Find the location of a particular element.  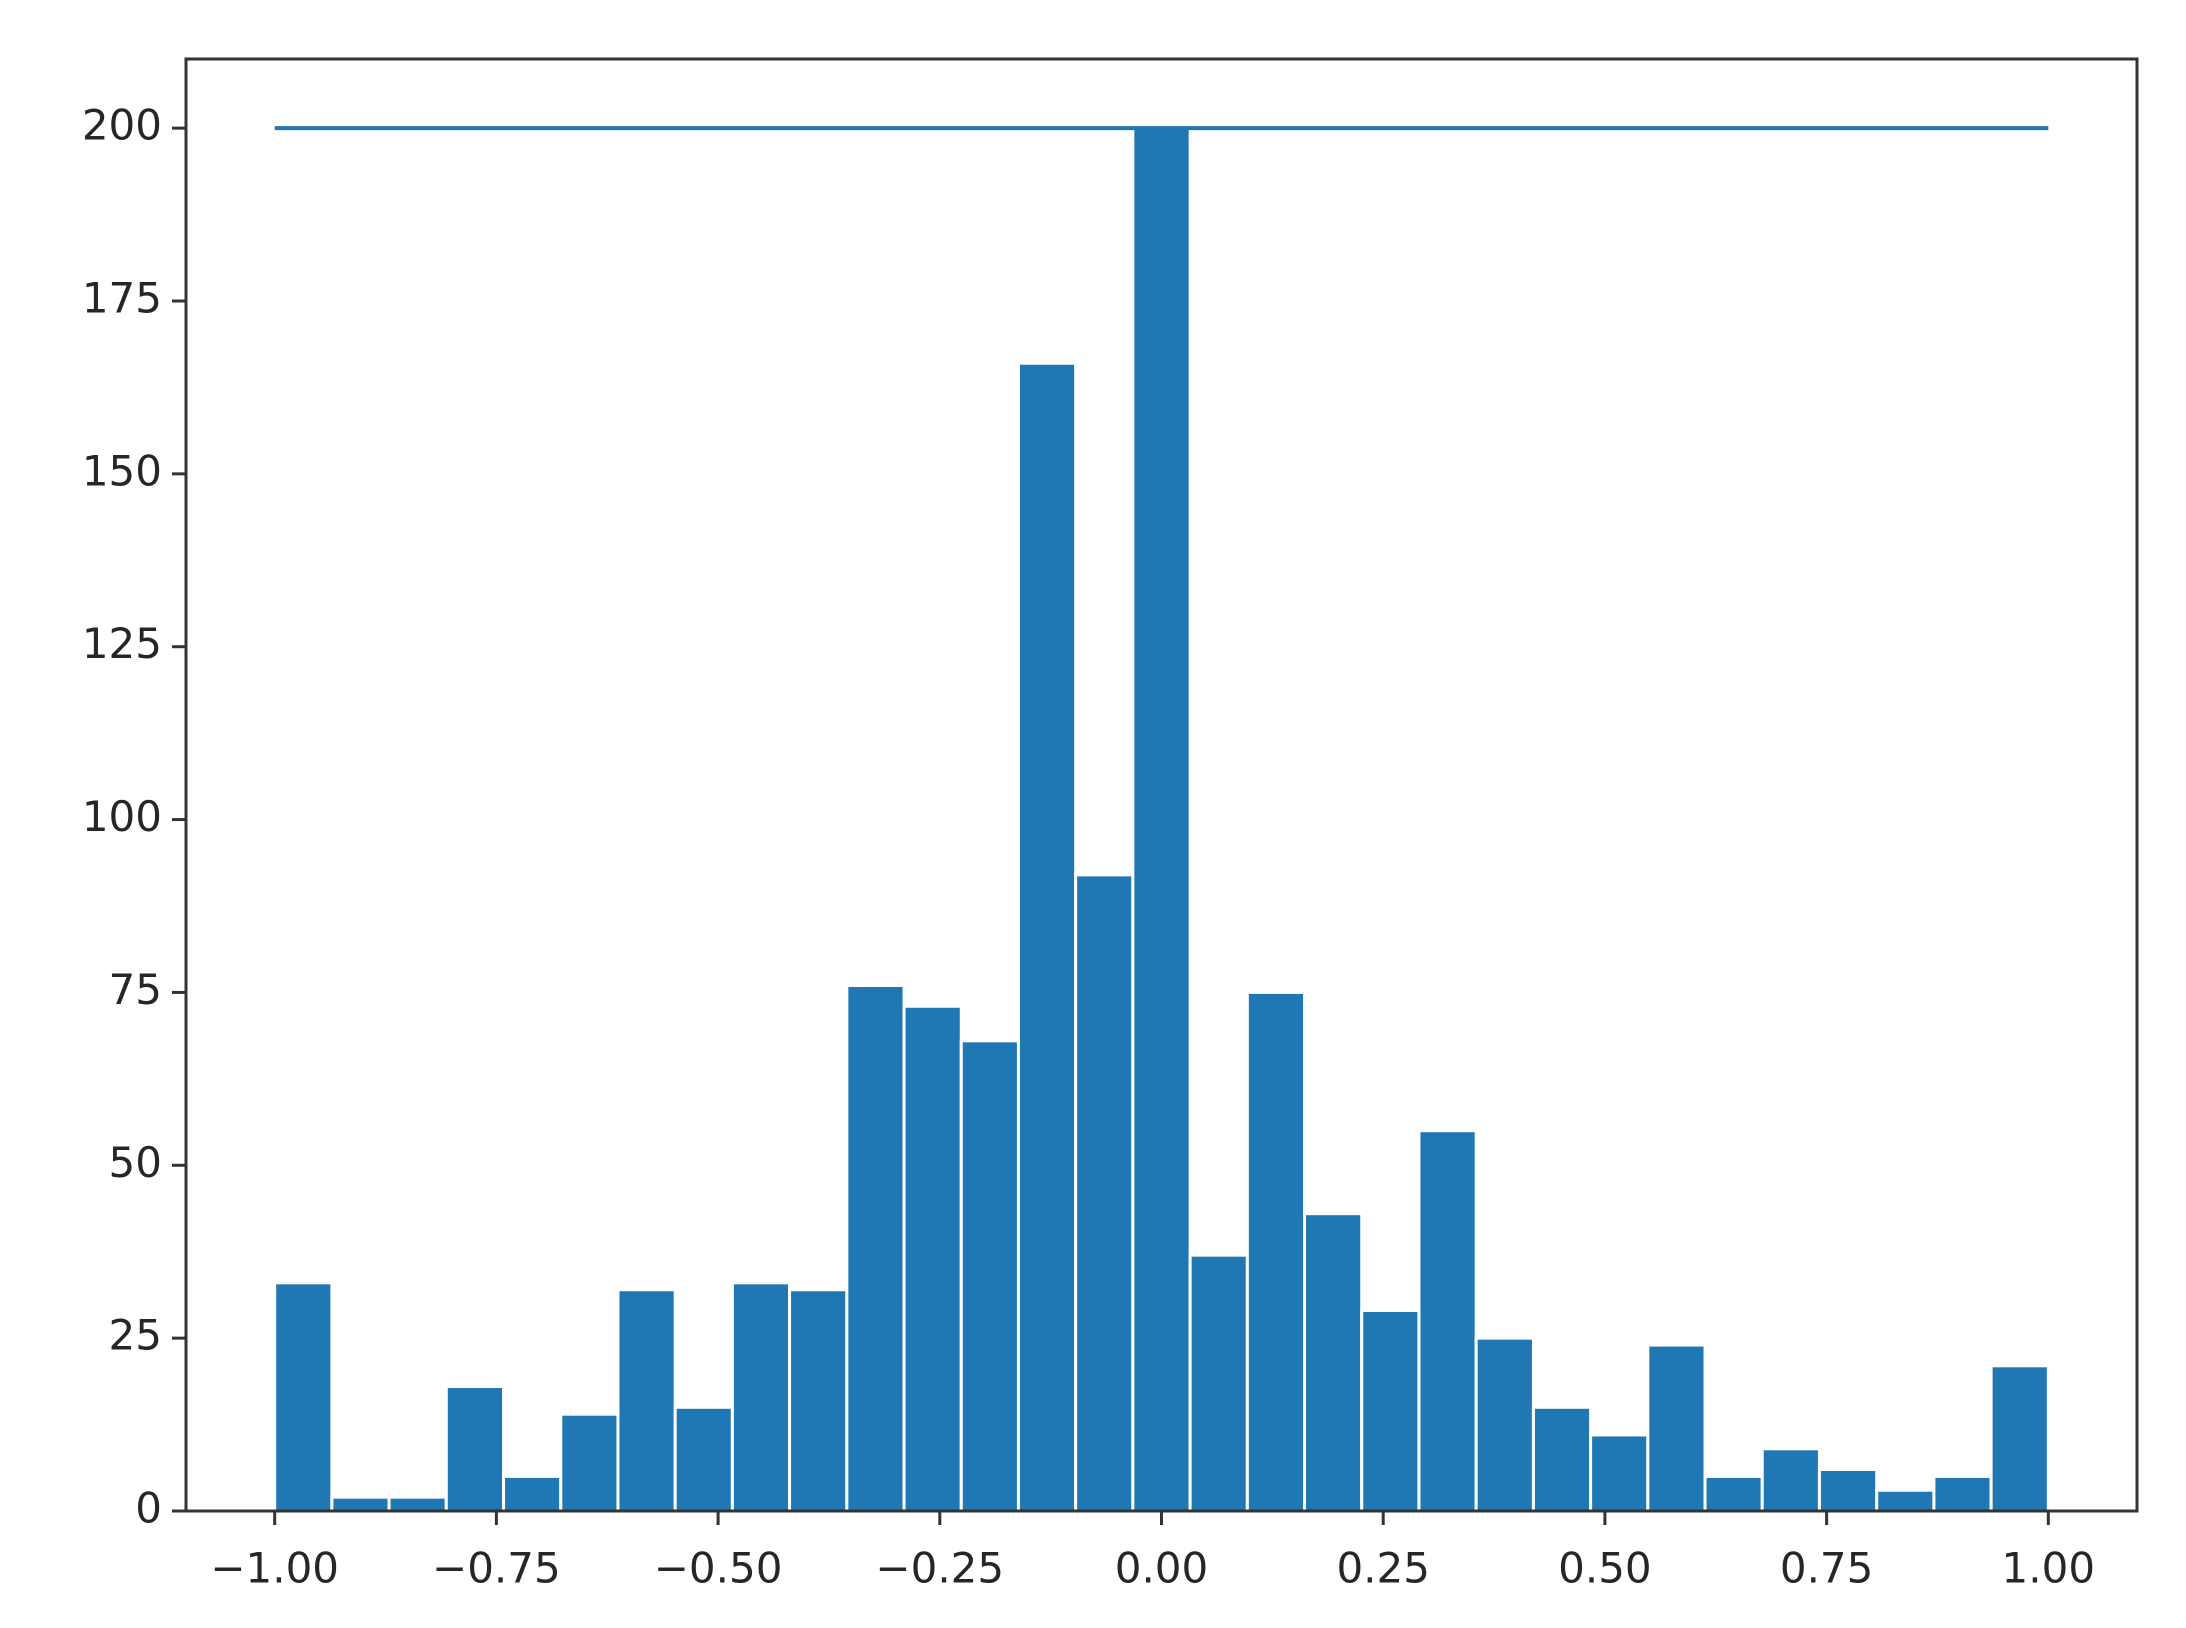

x-tick-label: 0.50 is located at coordinates (1605, 1568).